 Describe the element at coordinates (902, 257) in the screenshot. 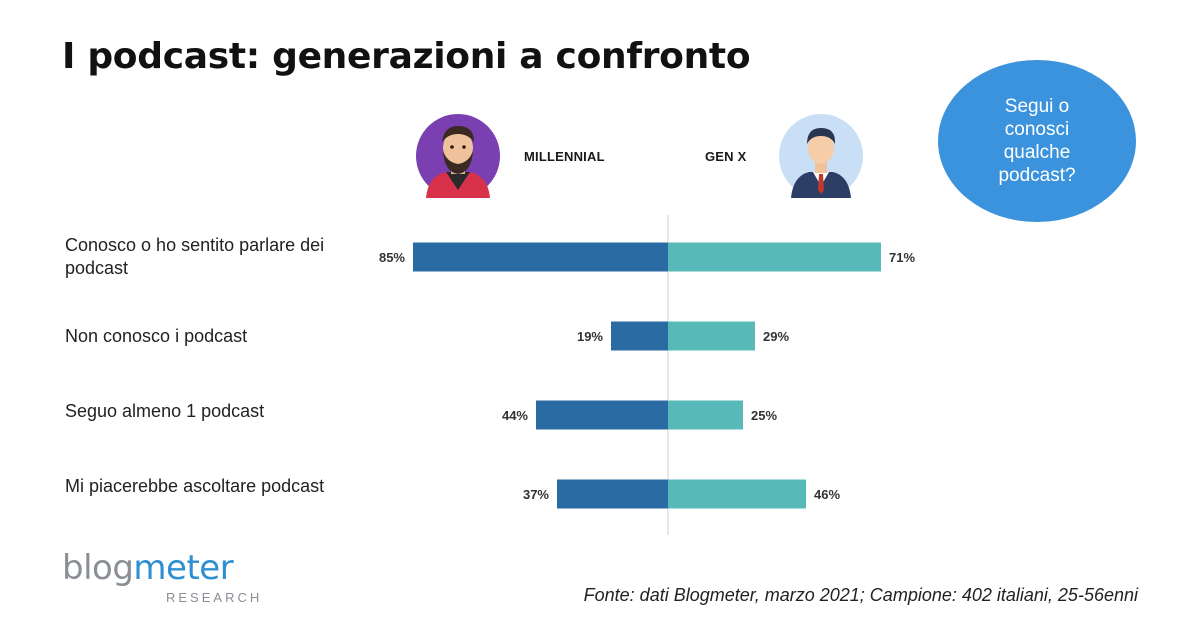

I see `genx-data-label: 71%` at that location.